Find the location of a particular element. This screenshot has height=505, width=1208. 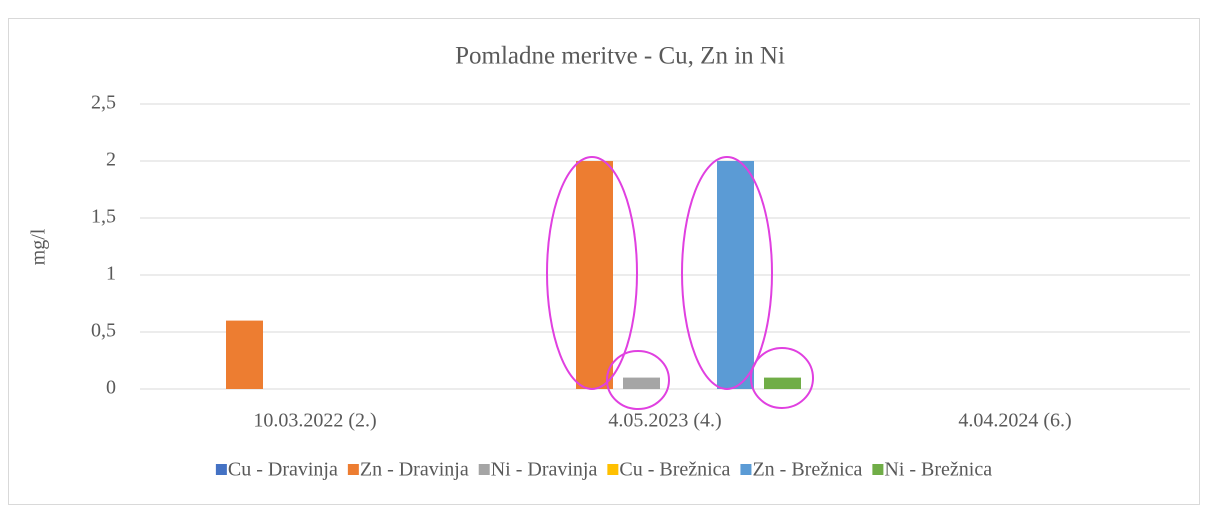

legend-item: Zn - Brežnica is located at coordinates (801, 470).